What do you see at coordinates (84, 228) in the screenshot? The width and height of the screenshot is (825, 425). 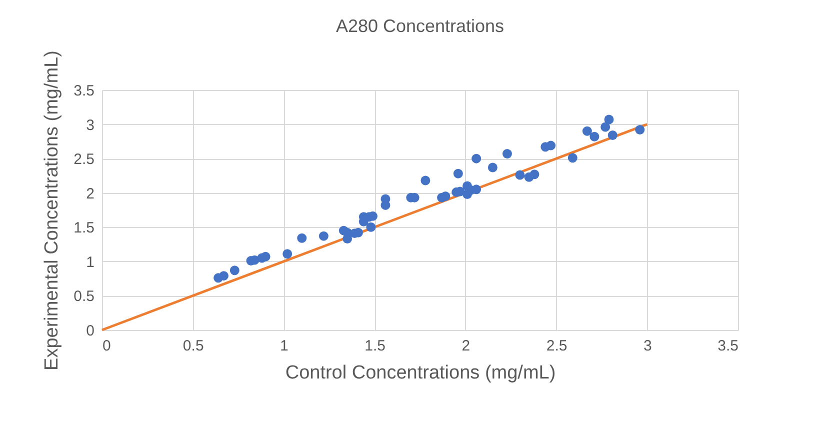 I see `y-tick-label: 1.5` at bounding box center [84, 228].